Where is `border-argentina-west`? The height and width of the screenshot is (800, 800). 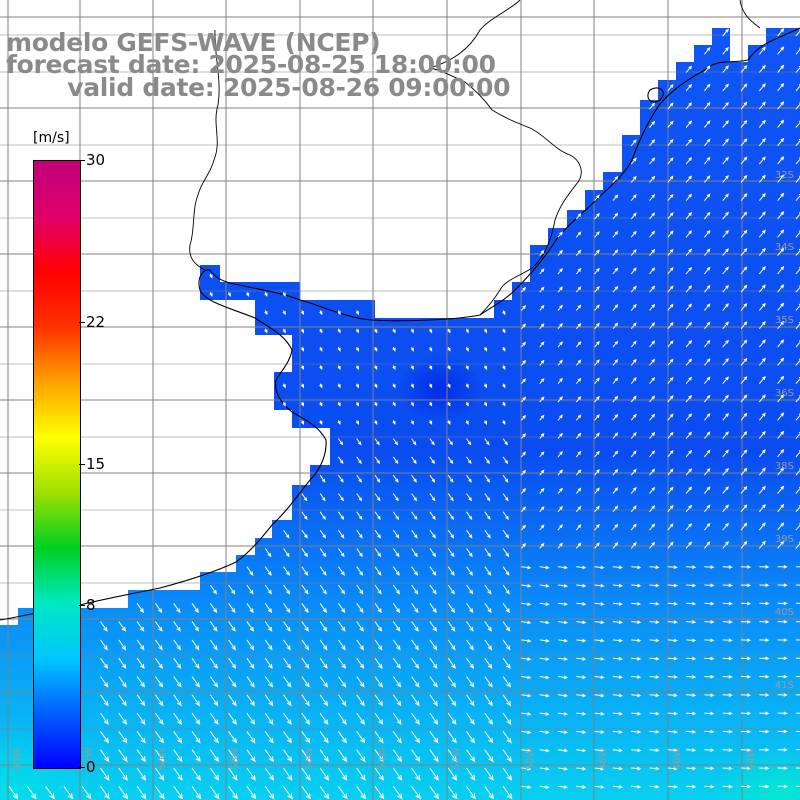
border-argentina-west is located at coordinates (204, 150).